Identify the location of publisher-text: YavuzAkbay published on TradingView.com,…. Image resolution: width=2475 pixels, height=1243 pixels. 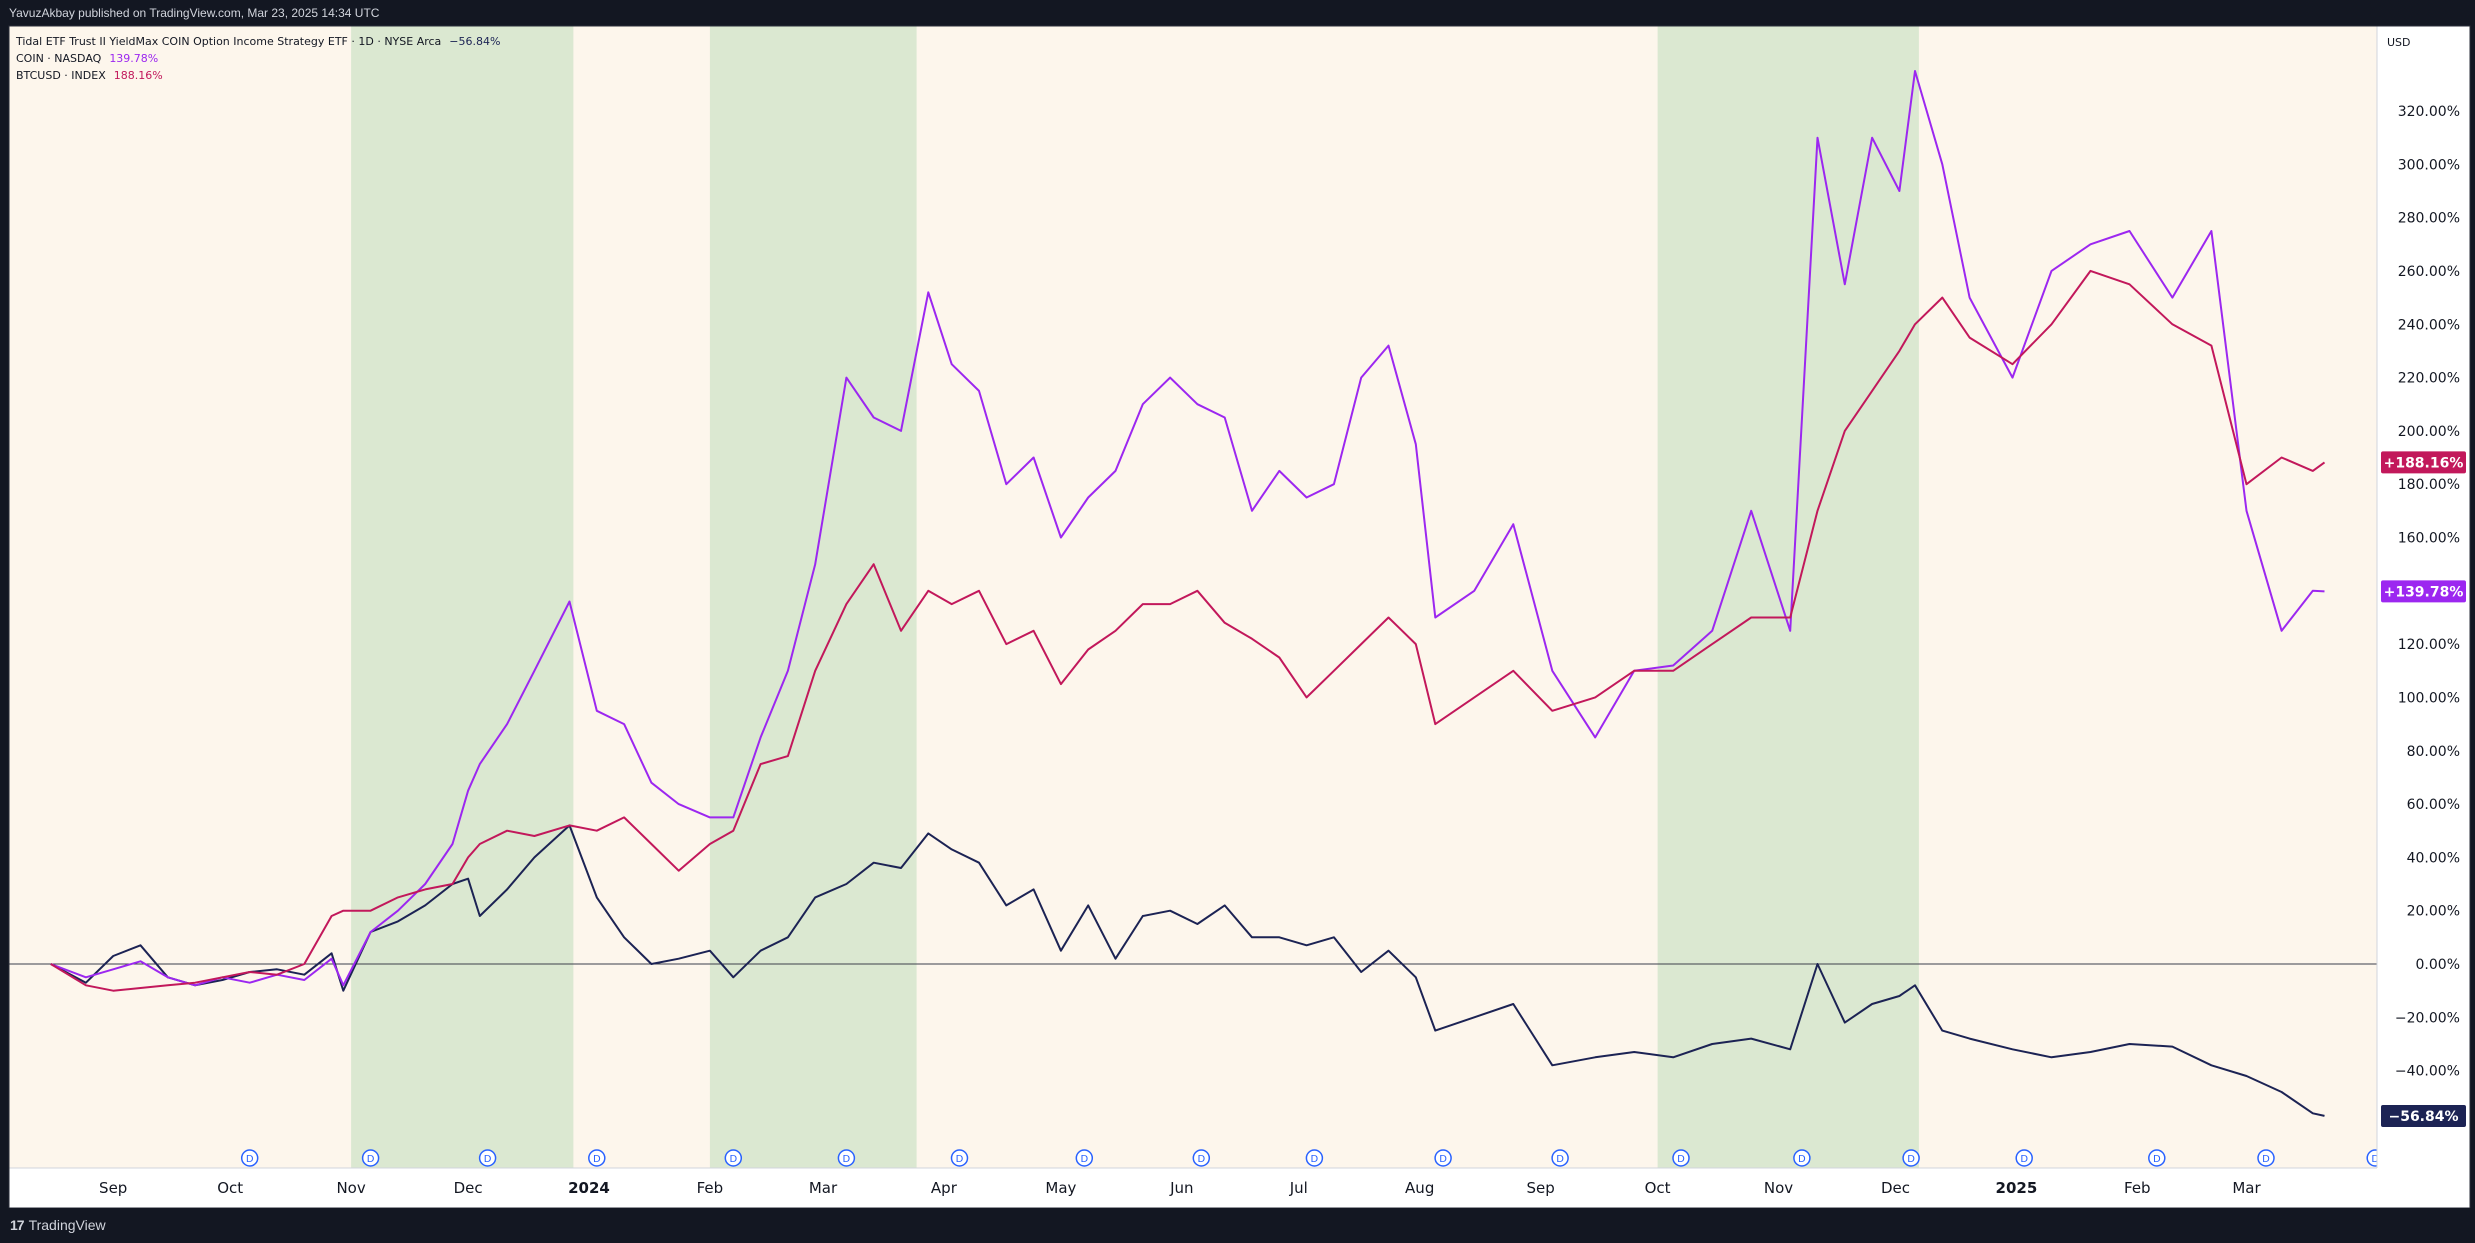
(194, 13).